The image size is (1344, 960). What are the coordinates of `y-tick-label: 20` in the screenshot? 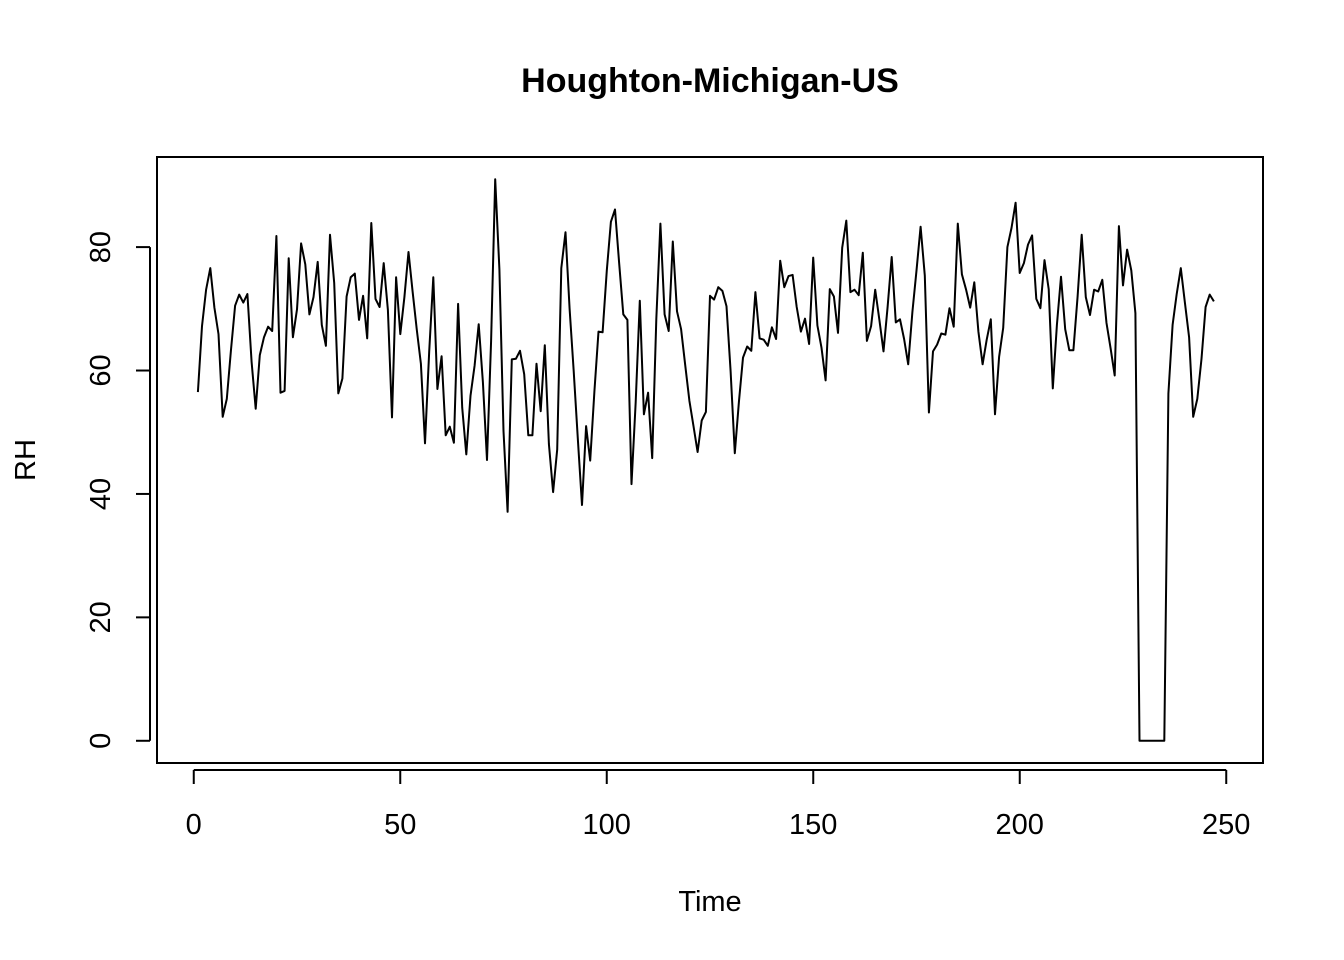 It's located at (101, 617).